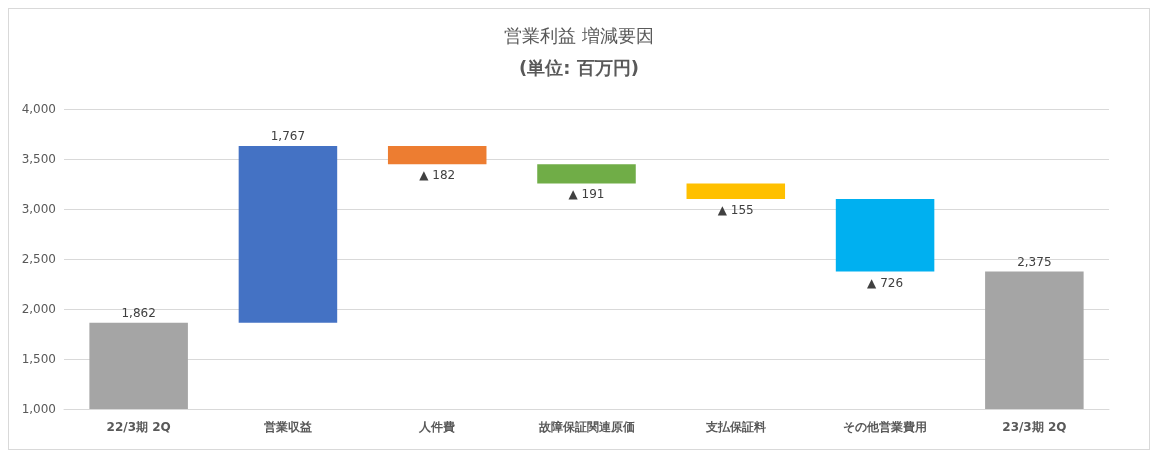 The image size is (1158, 457). I want to click on data-label: 1,862, so click(138, 312).